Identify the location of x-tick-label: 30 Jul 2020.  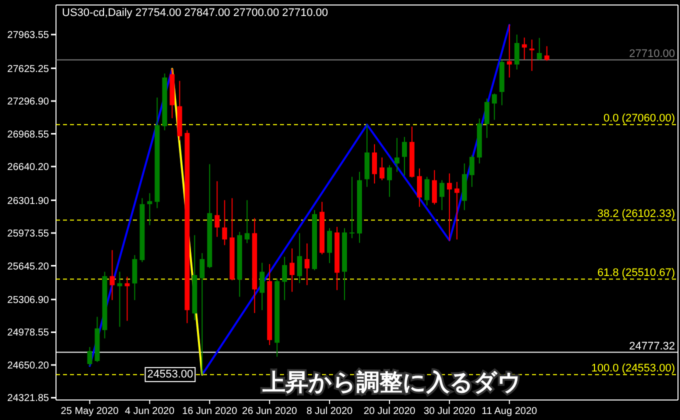
(450, 411).